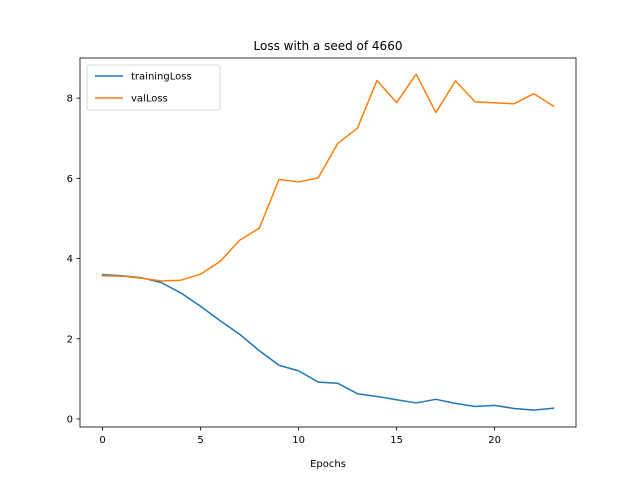 The image size is (640, 480). What do you see at coordinates (328, 46) in the screenshot?
I see `chart-title: Loss with a seed of 4660` at bounding box center [328, 46].